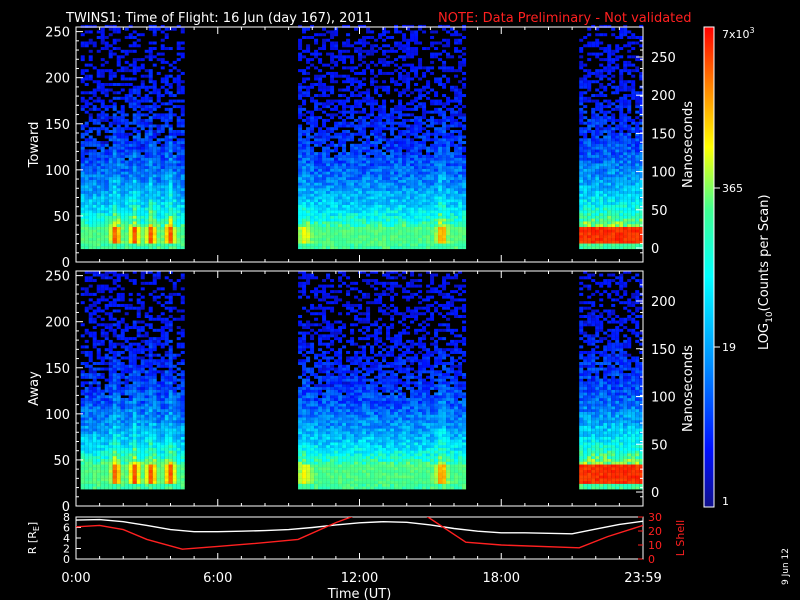 Image resolution: width=800 pixels, height=600 pixels. What do you see at coordinates (732, 188) in the screenshot?
I see `colorbar-tick-365: 365` at bounding box center [732, 188].